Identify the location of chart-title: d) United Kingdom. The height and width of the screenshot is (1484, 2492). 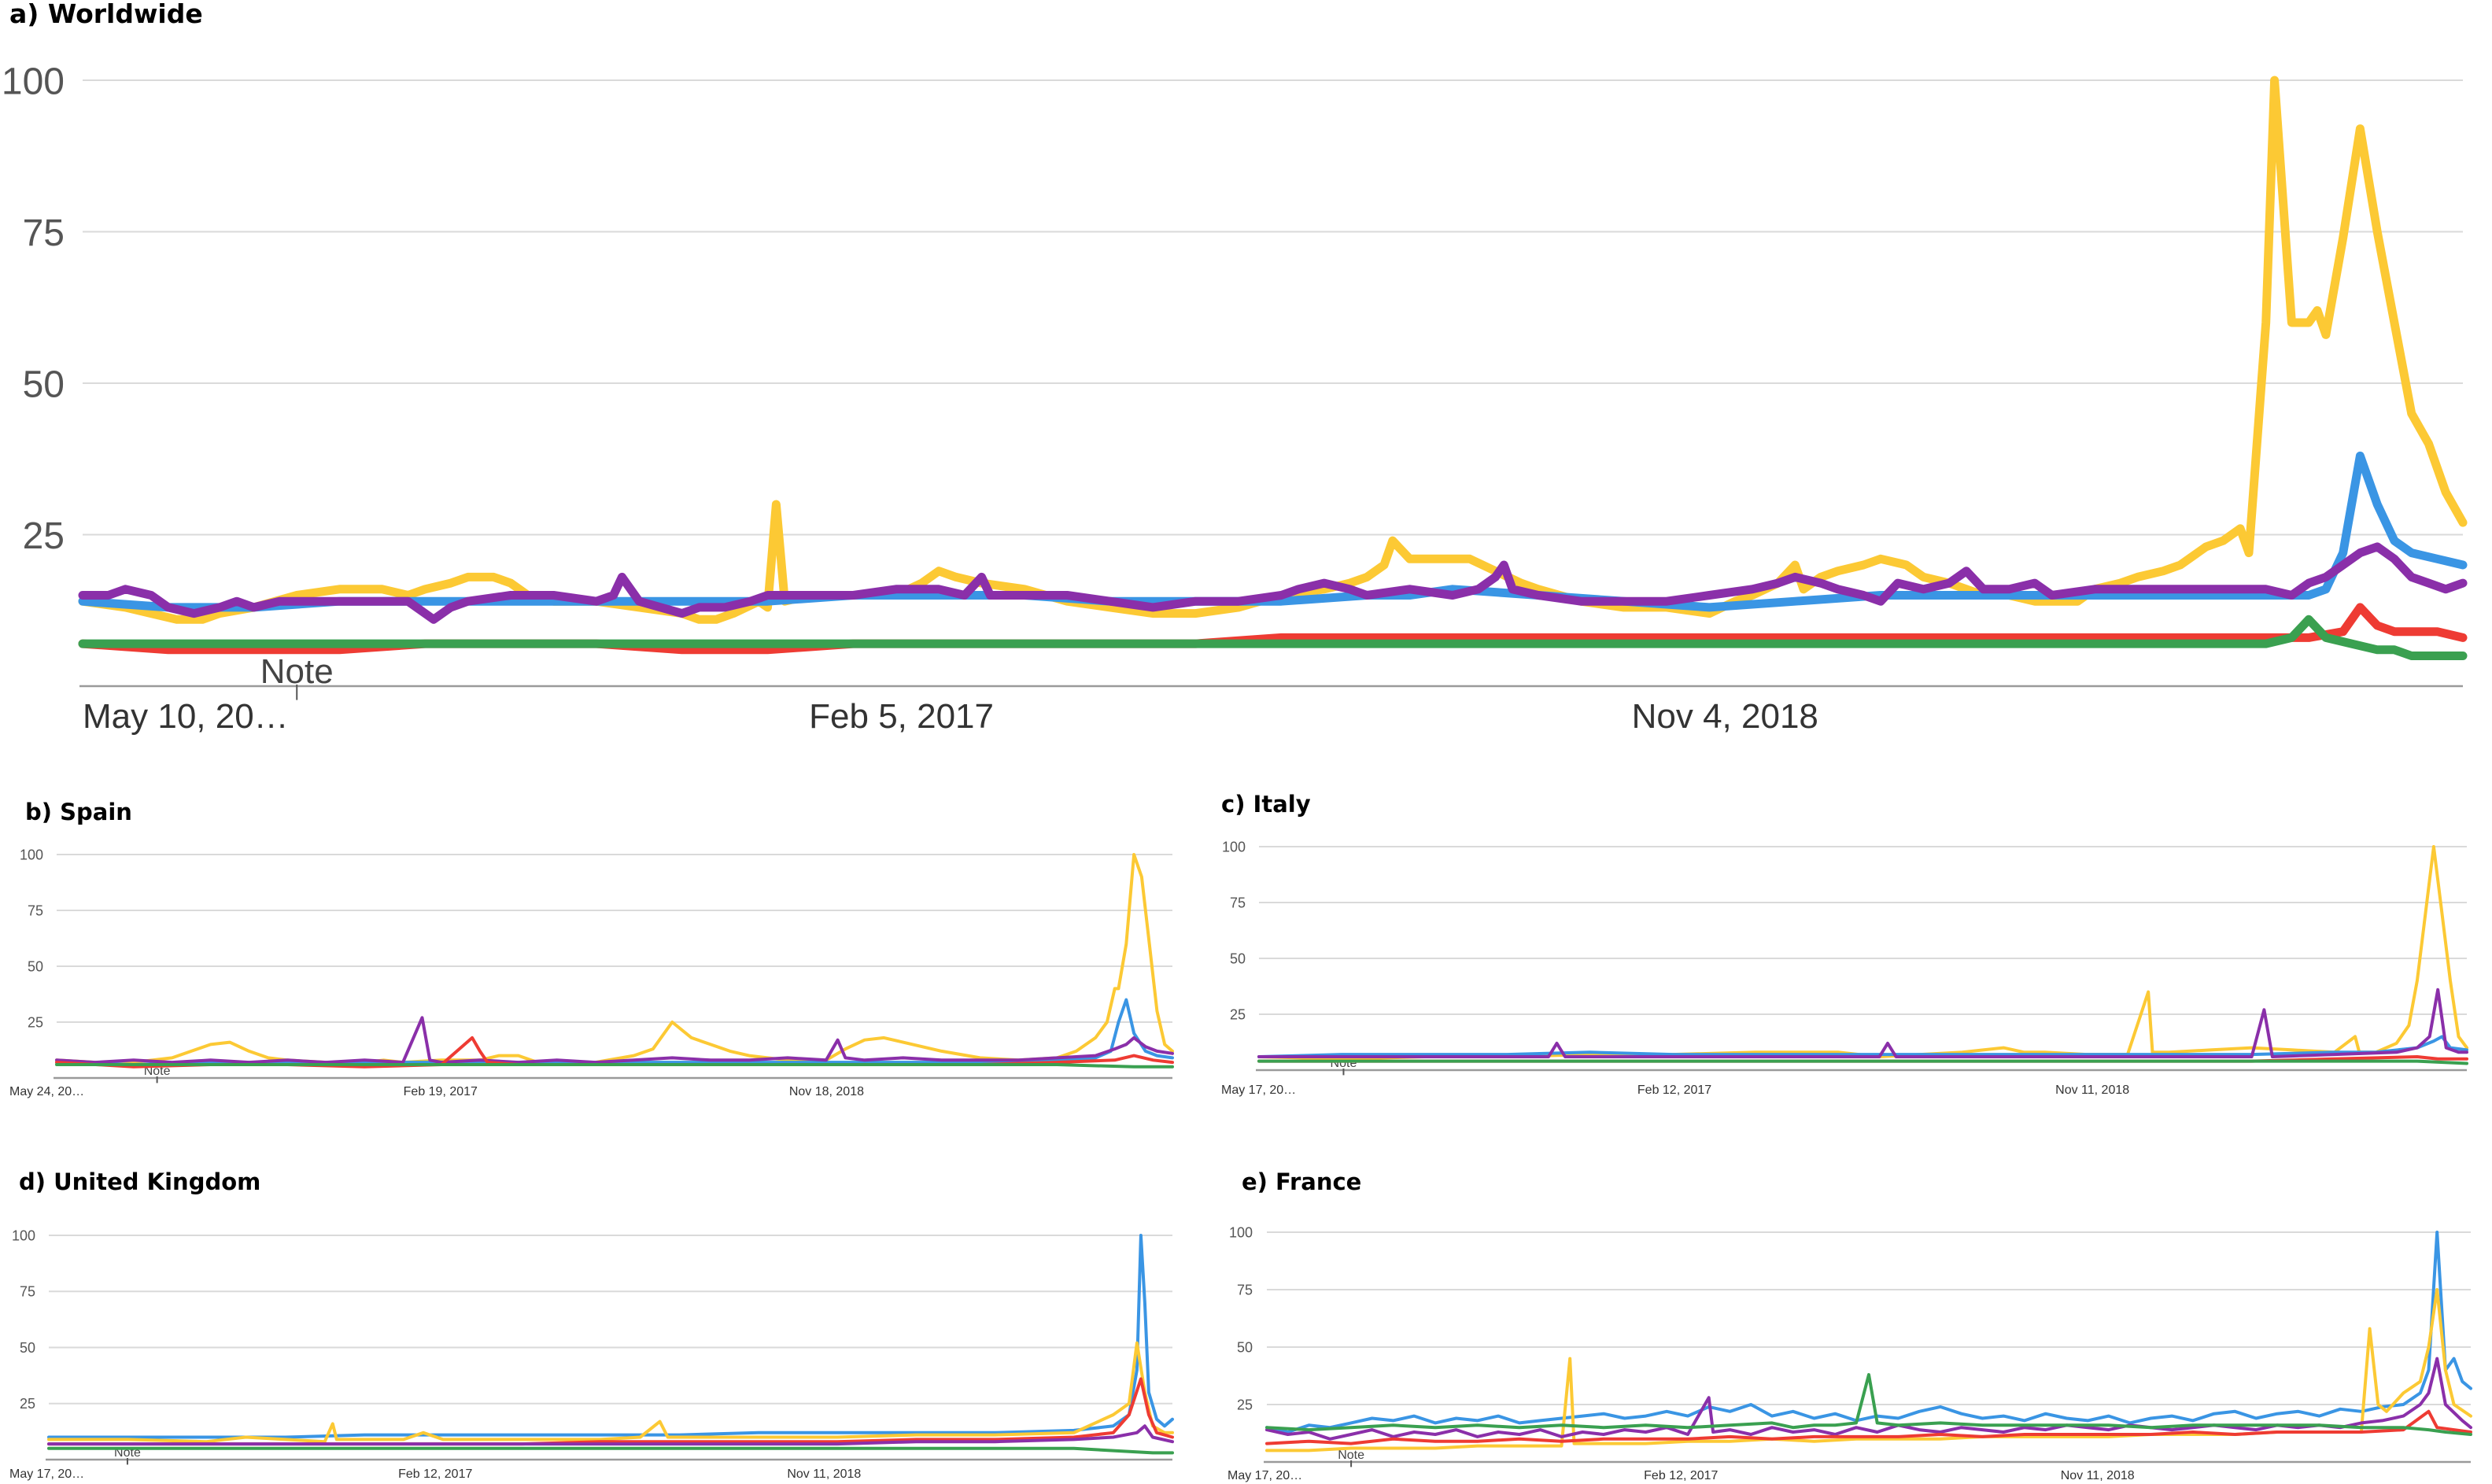
(140, 1181).